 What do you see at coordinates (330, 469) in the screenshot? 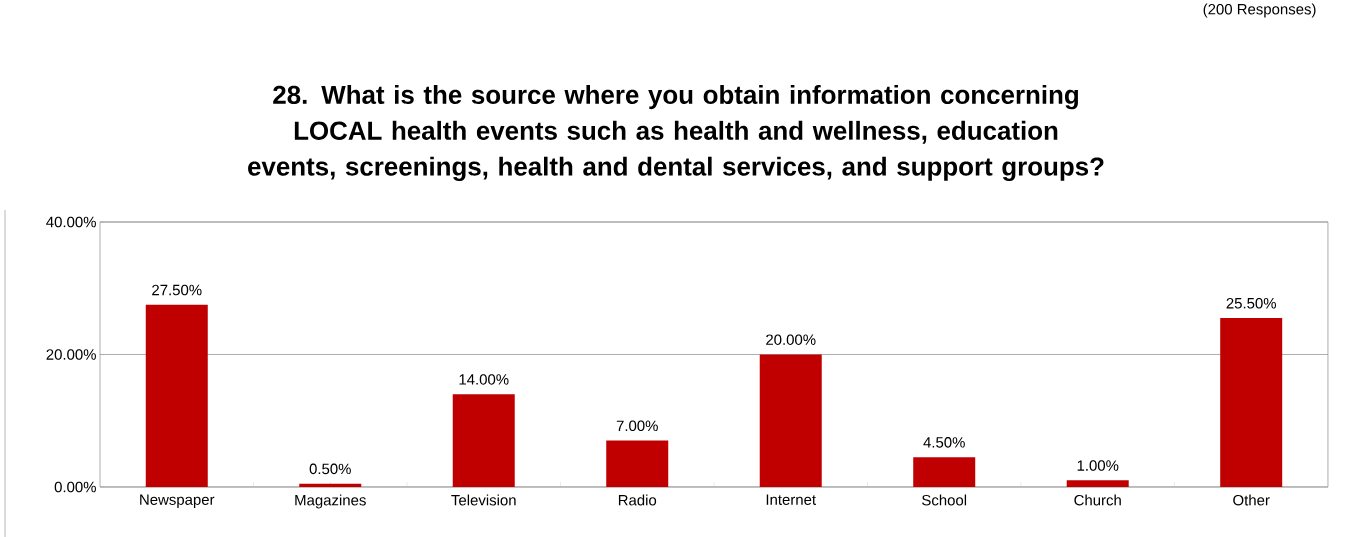
I see `data-label: 0.50%` at bounding box center [330, 469].